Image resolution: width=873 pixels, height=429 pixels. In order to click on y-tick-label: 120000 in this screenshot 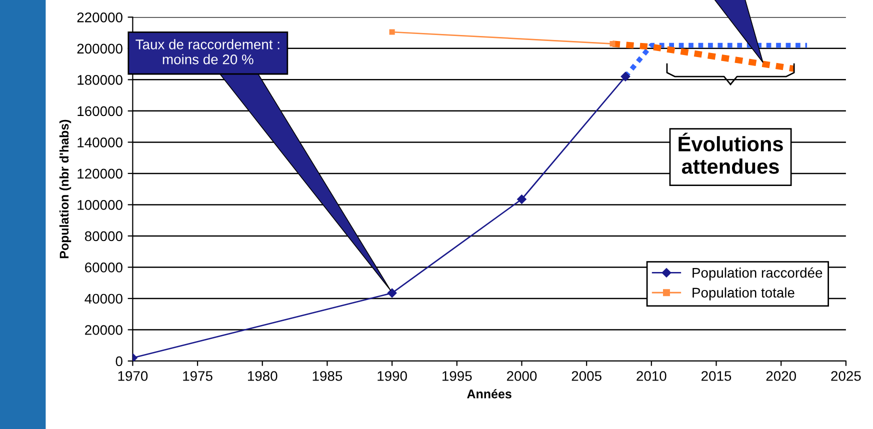, I will do `click(100, 173)`.